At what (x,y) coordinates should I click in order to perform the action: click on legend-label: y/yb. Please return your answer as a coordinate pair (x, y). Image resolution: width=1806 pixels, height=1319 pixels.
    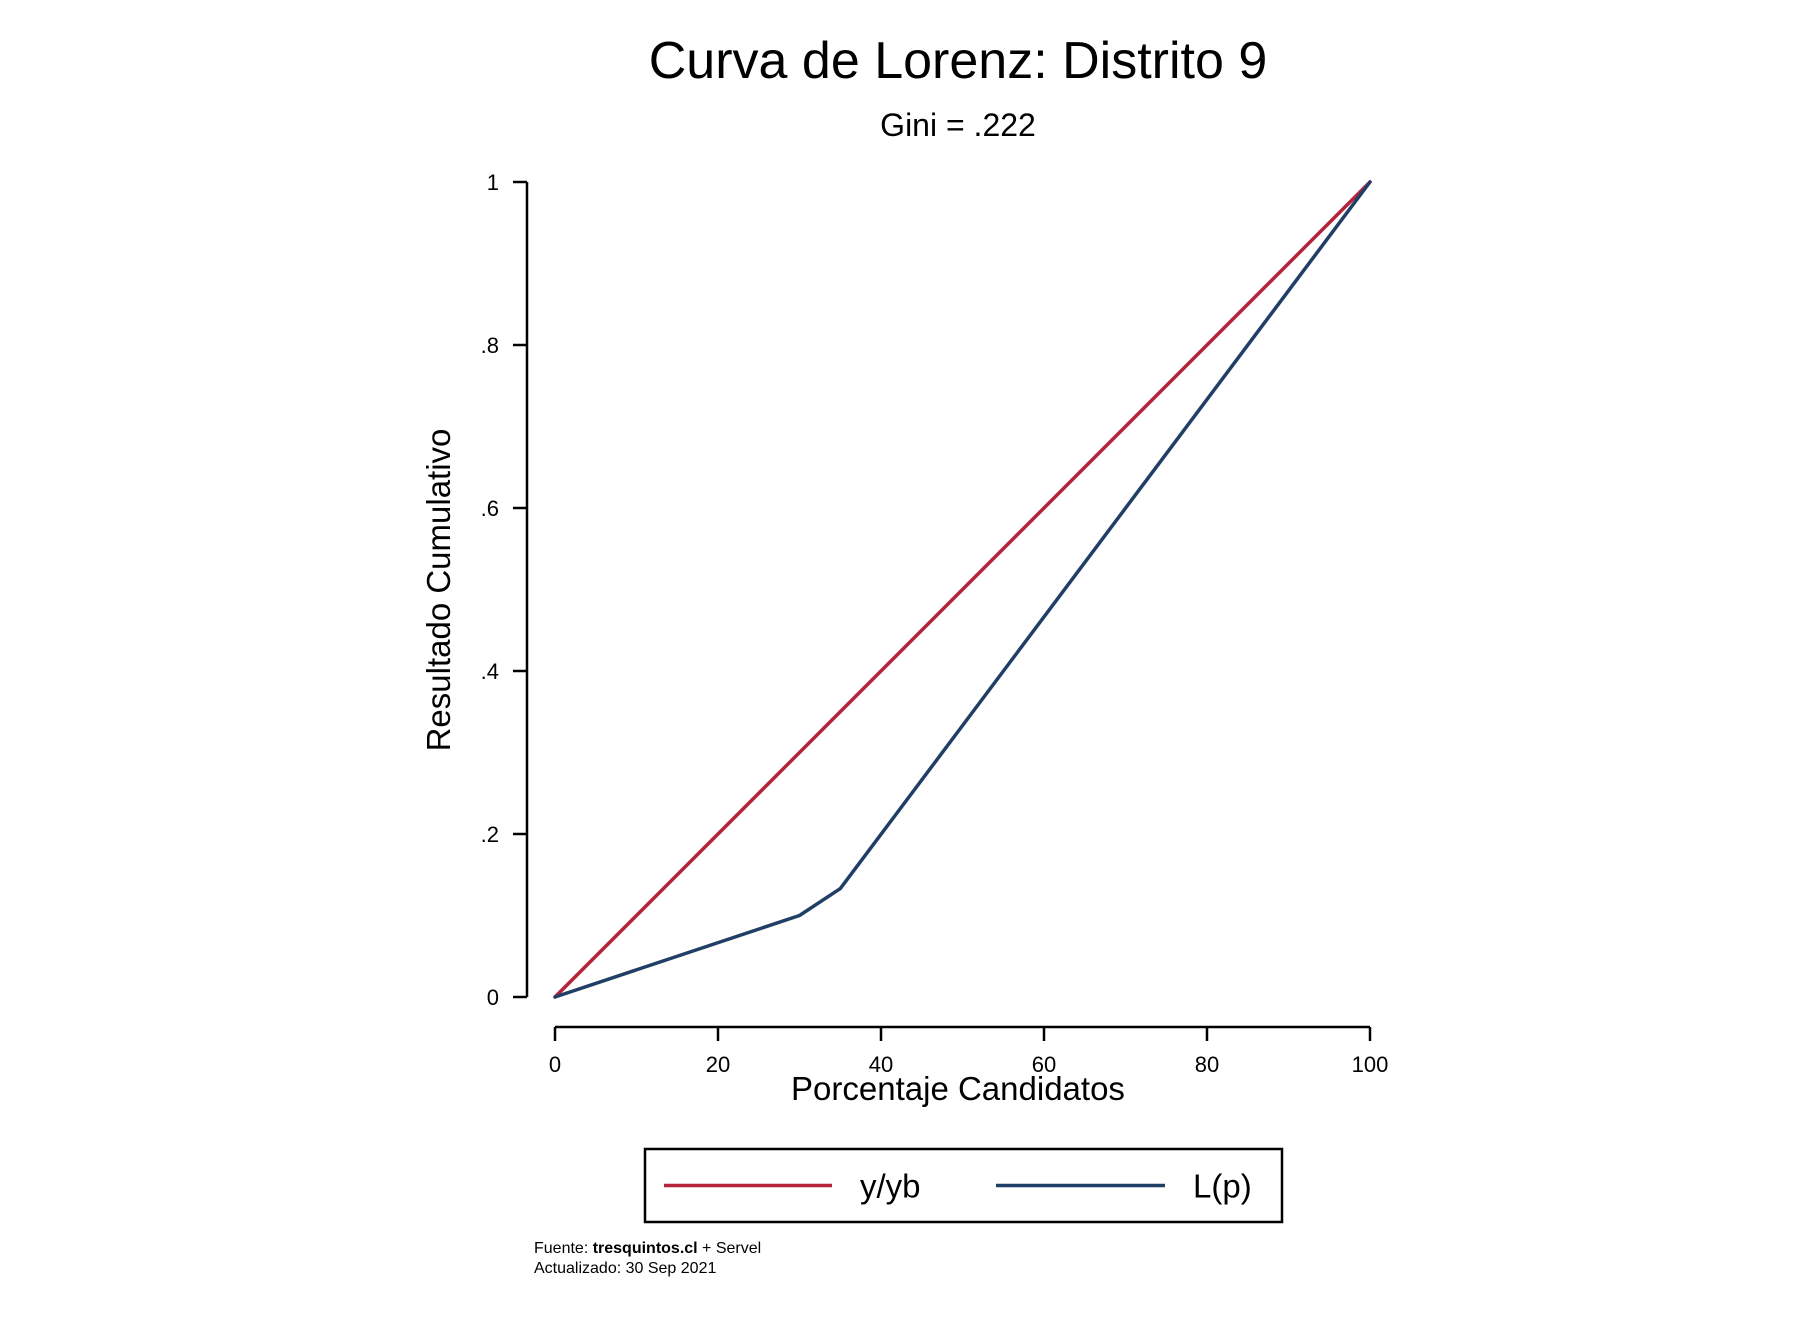
    Looking at the image, I should click on (890, 1186).